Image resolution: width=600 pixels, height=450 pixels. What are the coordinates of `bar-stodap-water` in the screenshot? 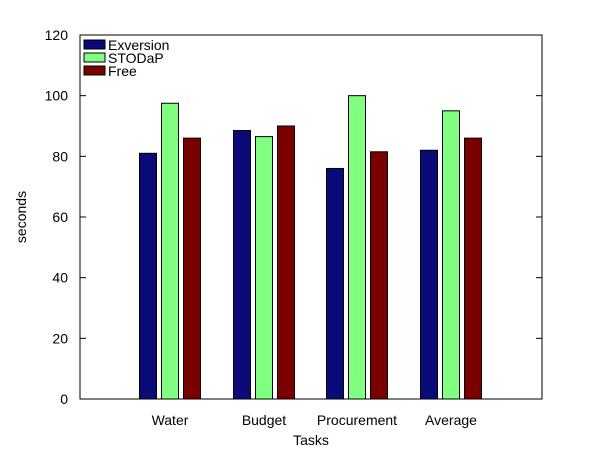 It's located at (170, 251).